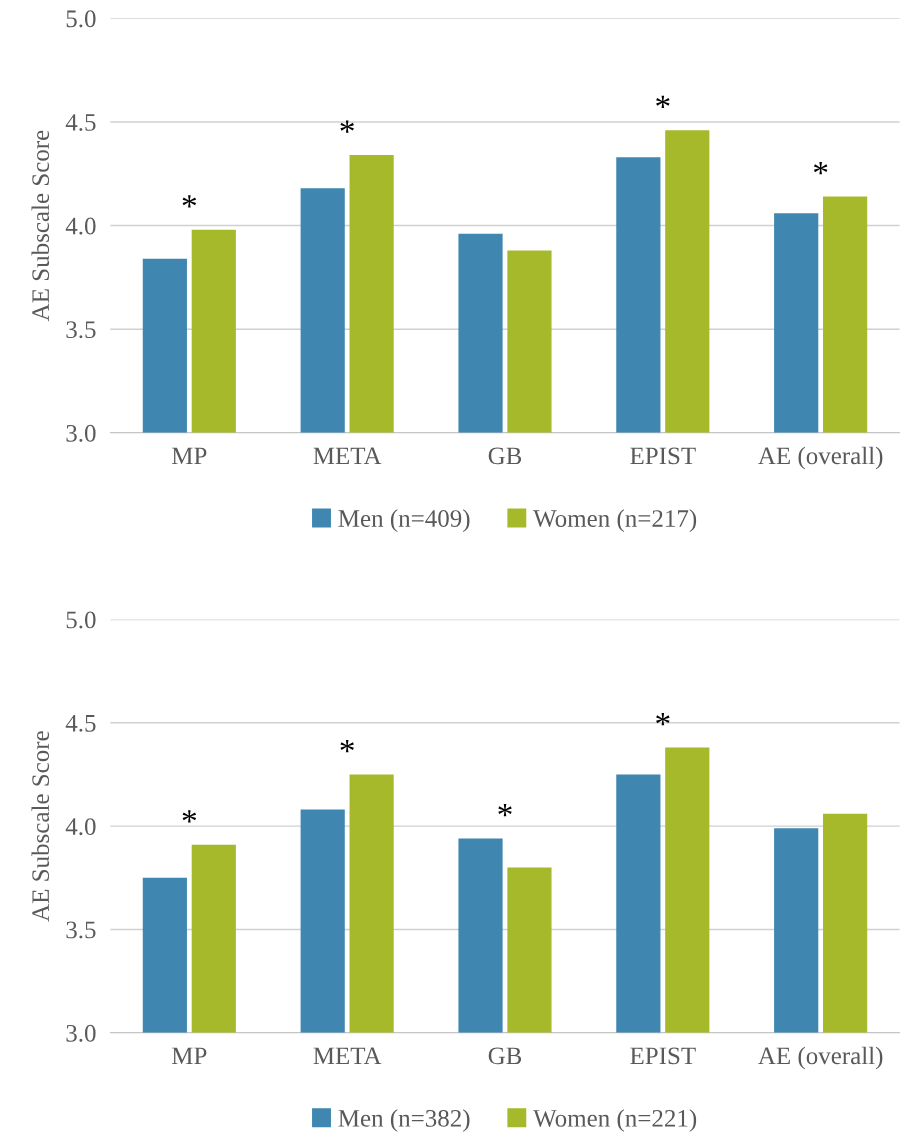 This screenshot has width=905, height=1145. Describe the element at coordinates (404, 521) in the screenshot. I see `legend-label: Men (n=409)` at that location.